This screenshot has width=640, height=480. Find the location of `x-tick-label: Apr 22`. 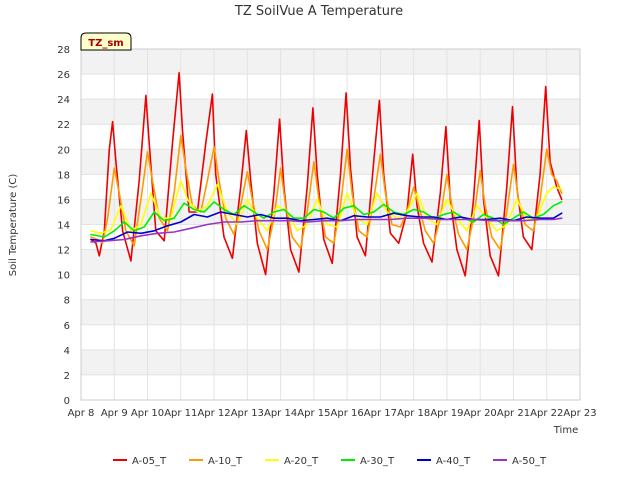

x-tick-label: Apr 22 is located at coordinates (546, 413).